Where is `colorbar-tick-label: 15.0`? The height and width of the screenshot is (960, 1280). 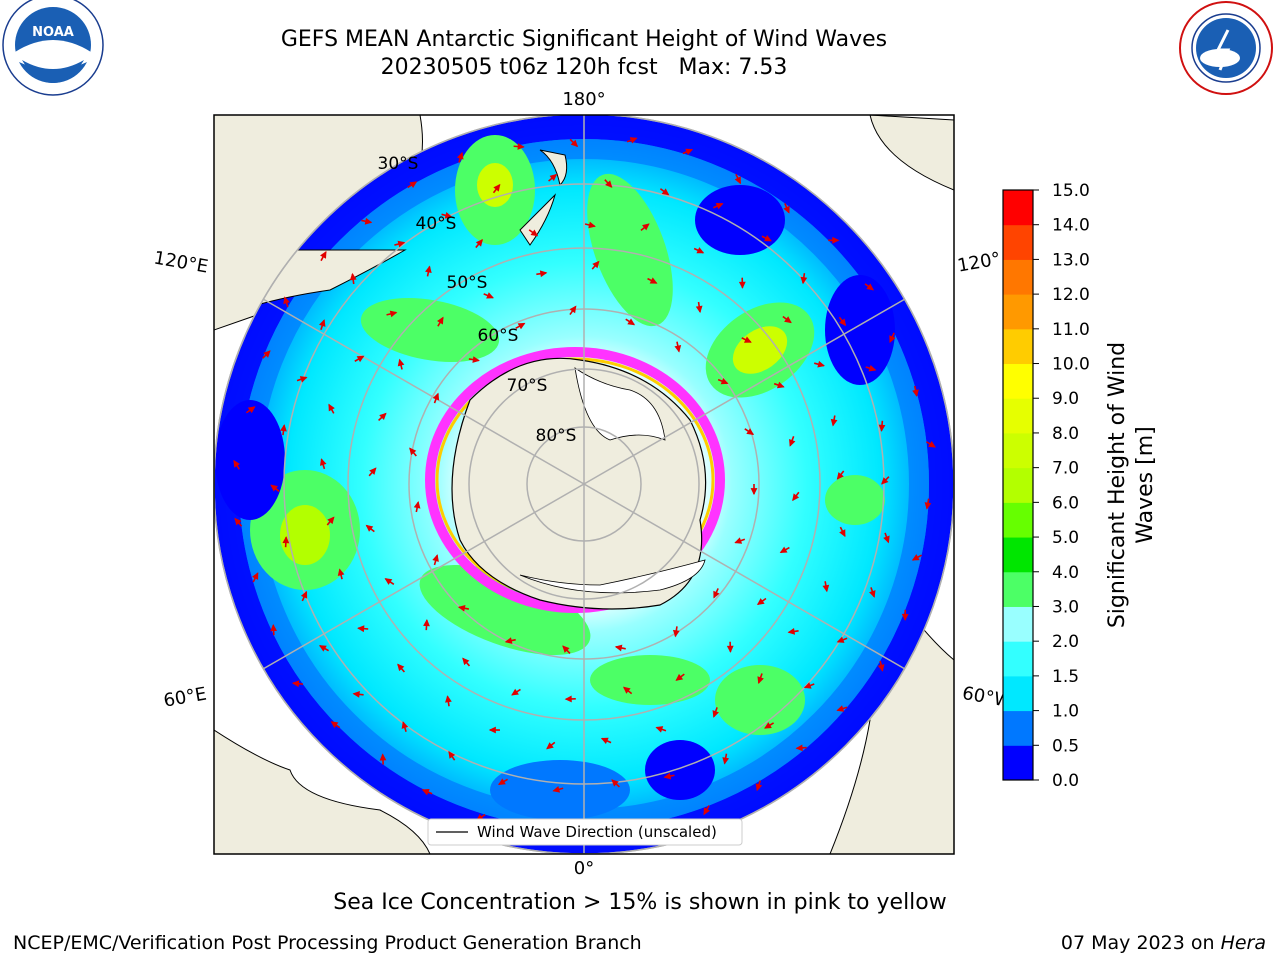
colorbar-tick-label: 15.0 is located at coordinates (1071, 191).